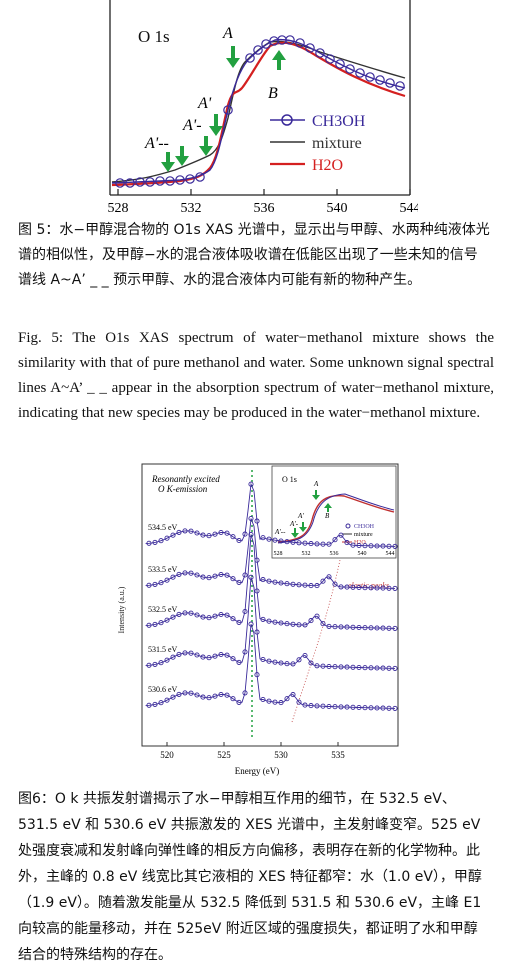  I want to click on svg-text: A, so click(316, 484).